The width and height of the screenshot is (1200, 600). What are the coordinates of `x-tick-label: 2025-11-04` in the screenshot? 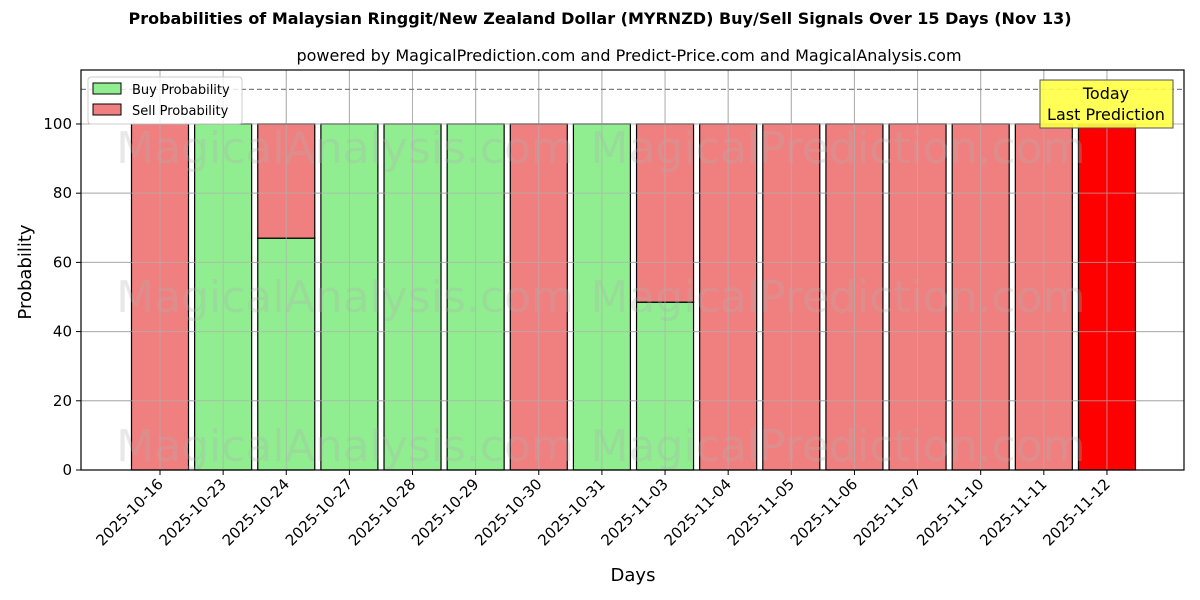 It's located at (698, 512).